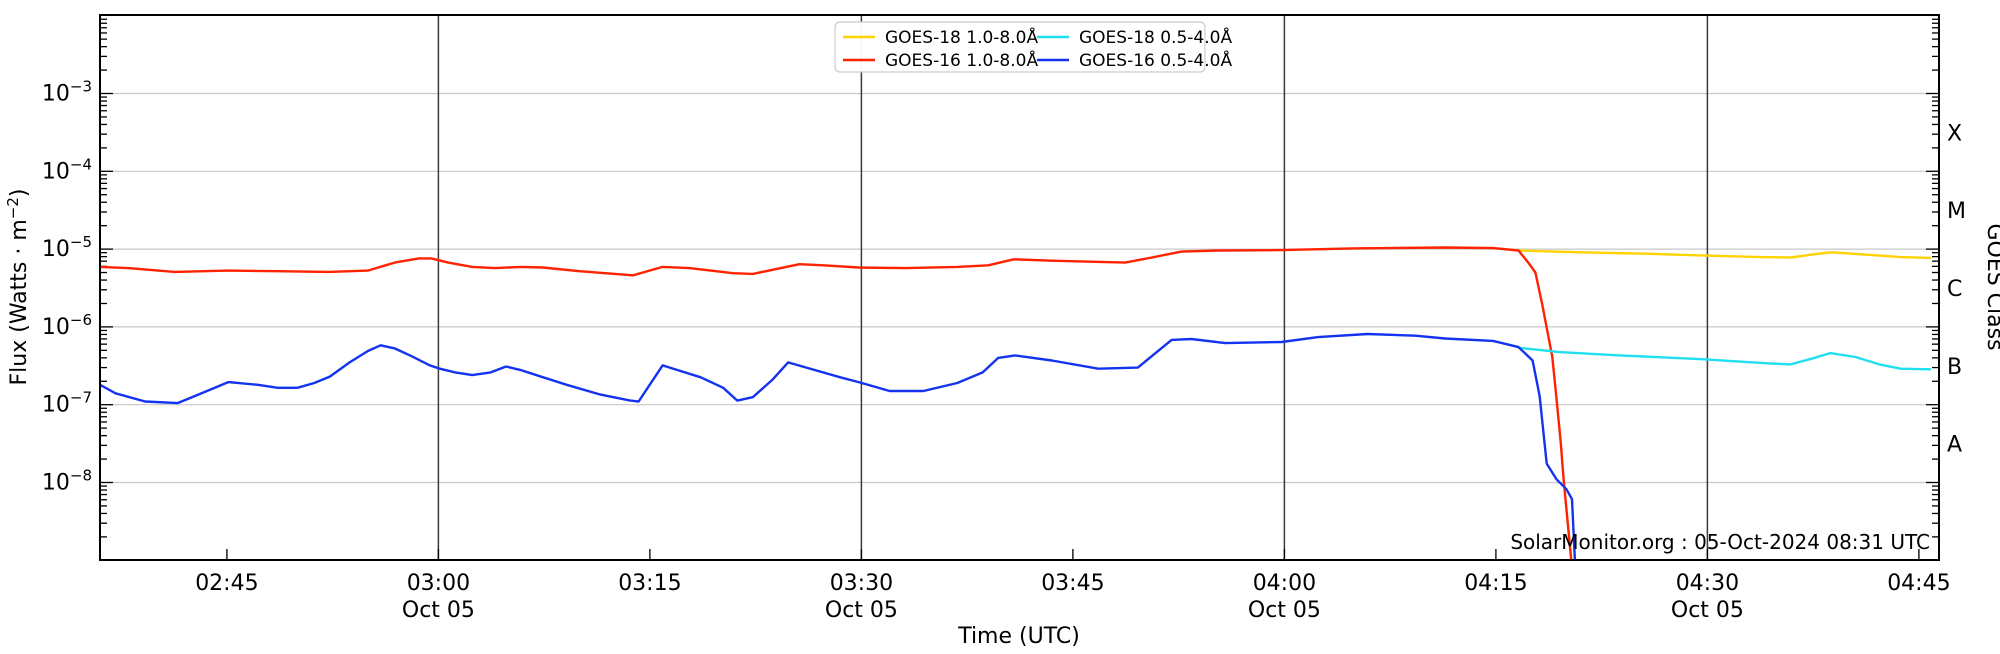 Image resolution: width=2000 pixels, height=654 pixels. What do you see at coordinates (67, 92) in the screenshot?
I see `y-tick-label: 10⁻³` at bounding box center [67, 92].